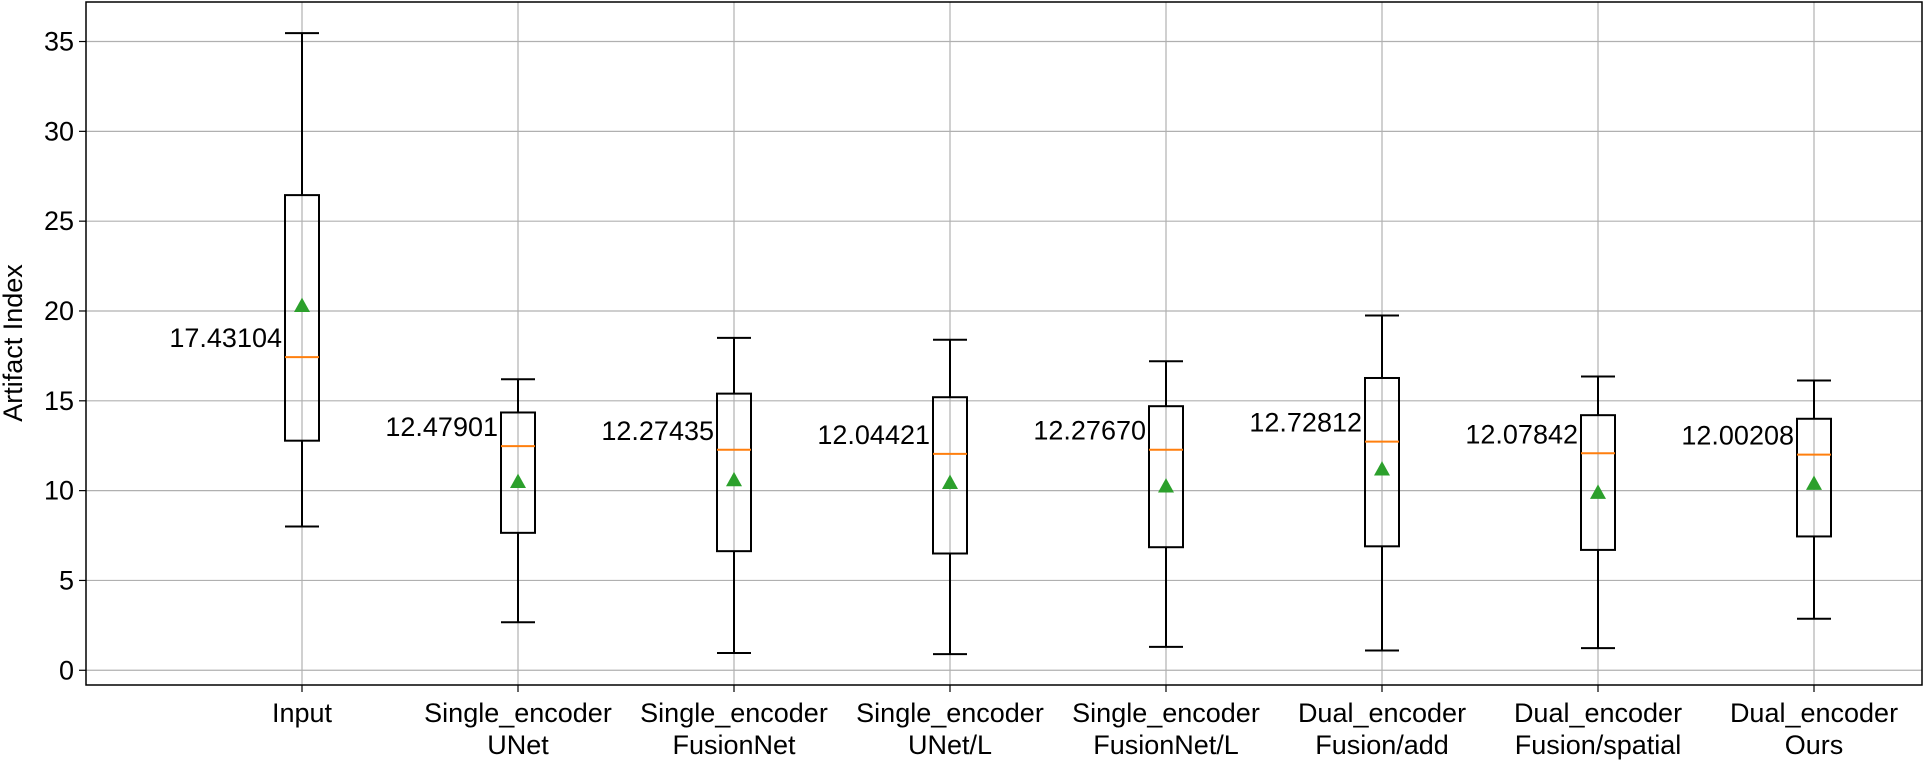 The image size is (1925, 763). I want to click on x-tick-label: Fusion/spatial, so click(1598, 745).